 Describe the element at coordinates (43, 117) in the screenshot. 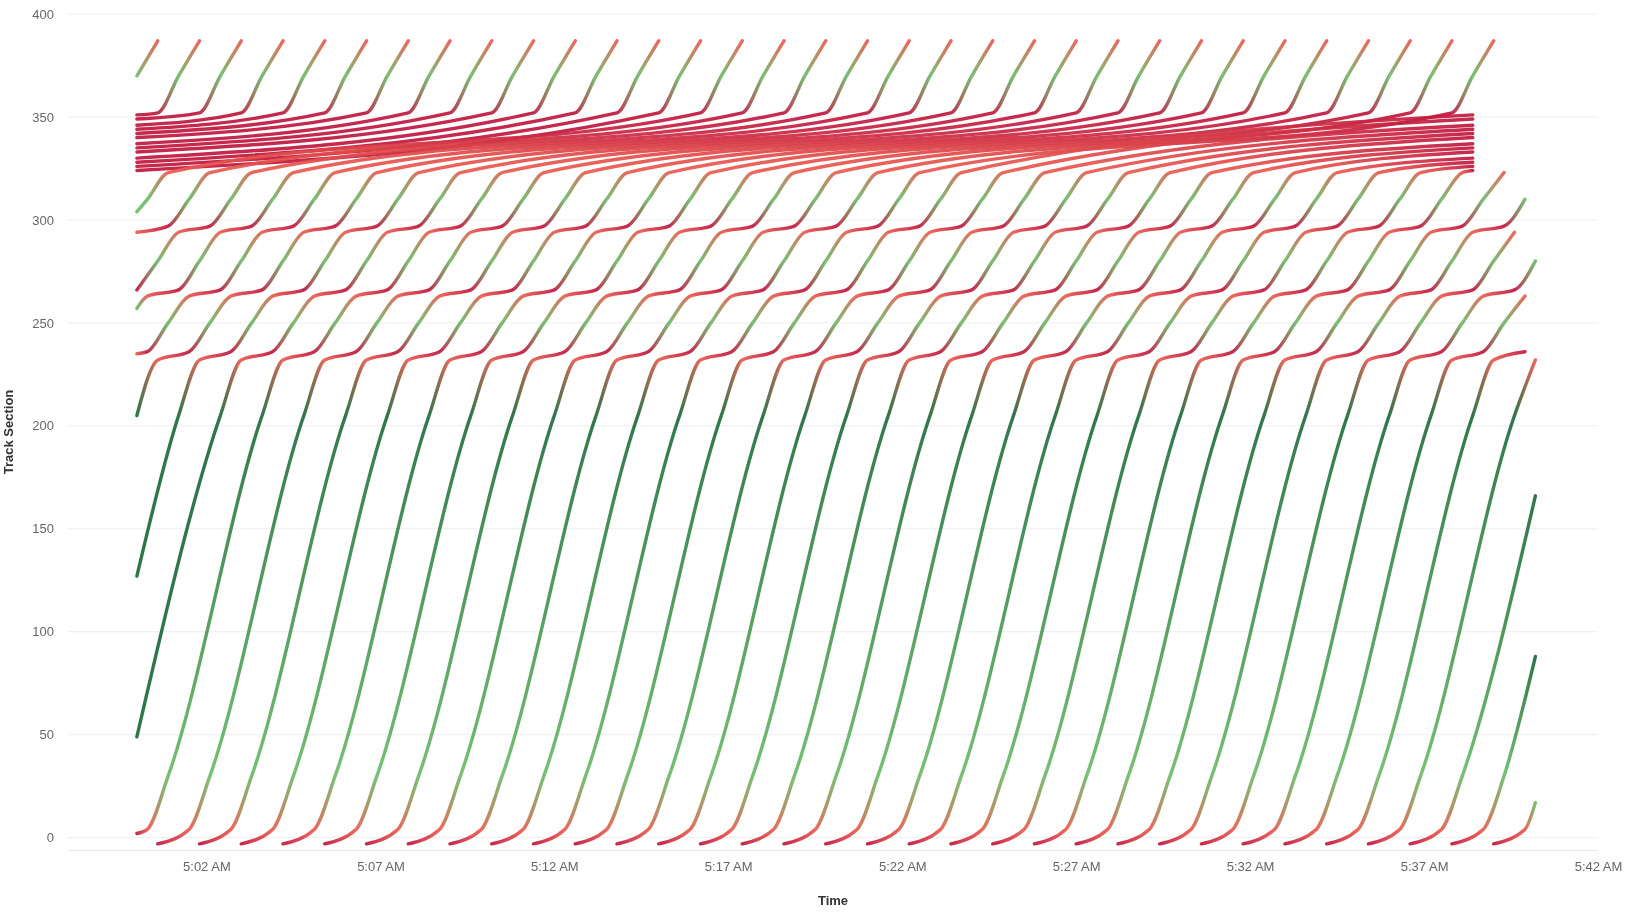

I see `y-tick-label: 350` at that location.